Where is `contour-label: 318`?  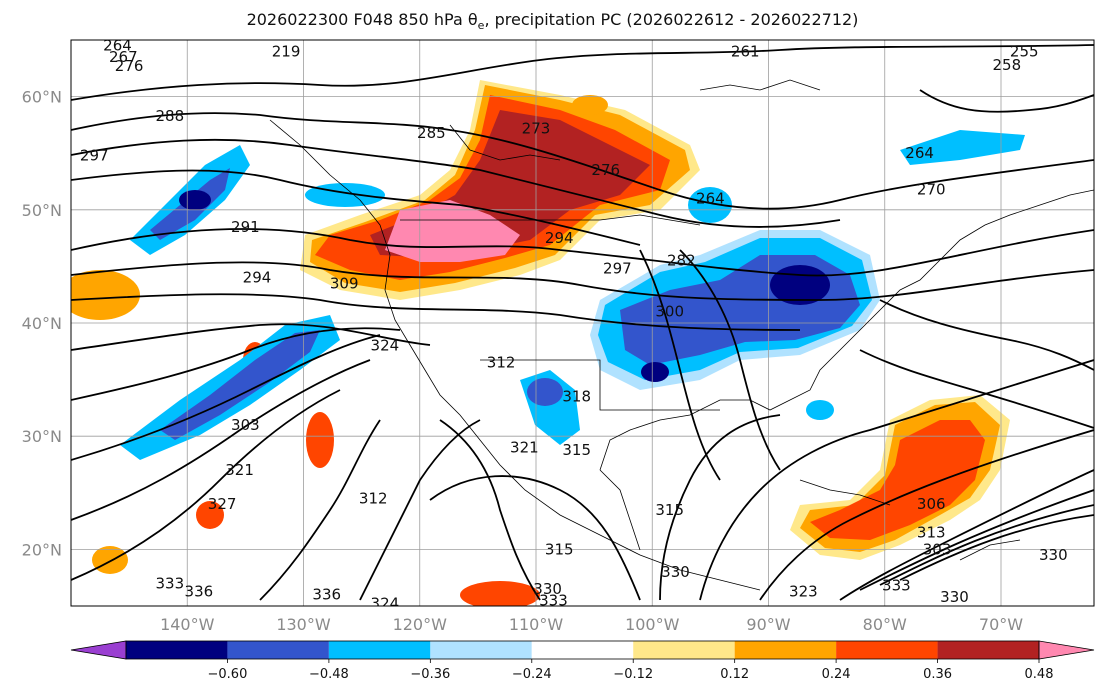 contour-label: 318 is located at coordinates (576, 397).